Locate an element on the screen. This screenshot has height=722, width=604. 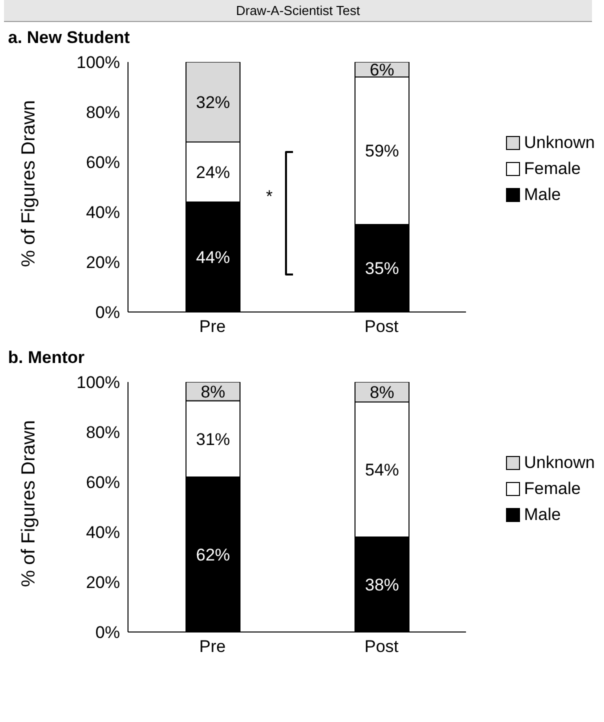
data-label: 38% is located at coordinates (382, 584).